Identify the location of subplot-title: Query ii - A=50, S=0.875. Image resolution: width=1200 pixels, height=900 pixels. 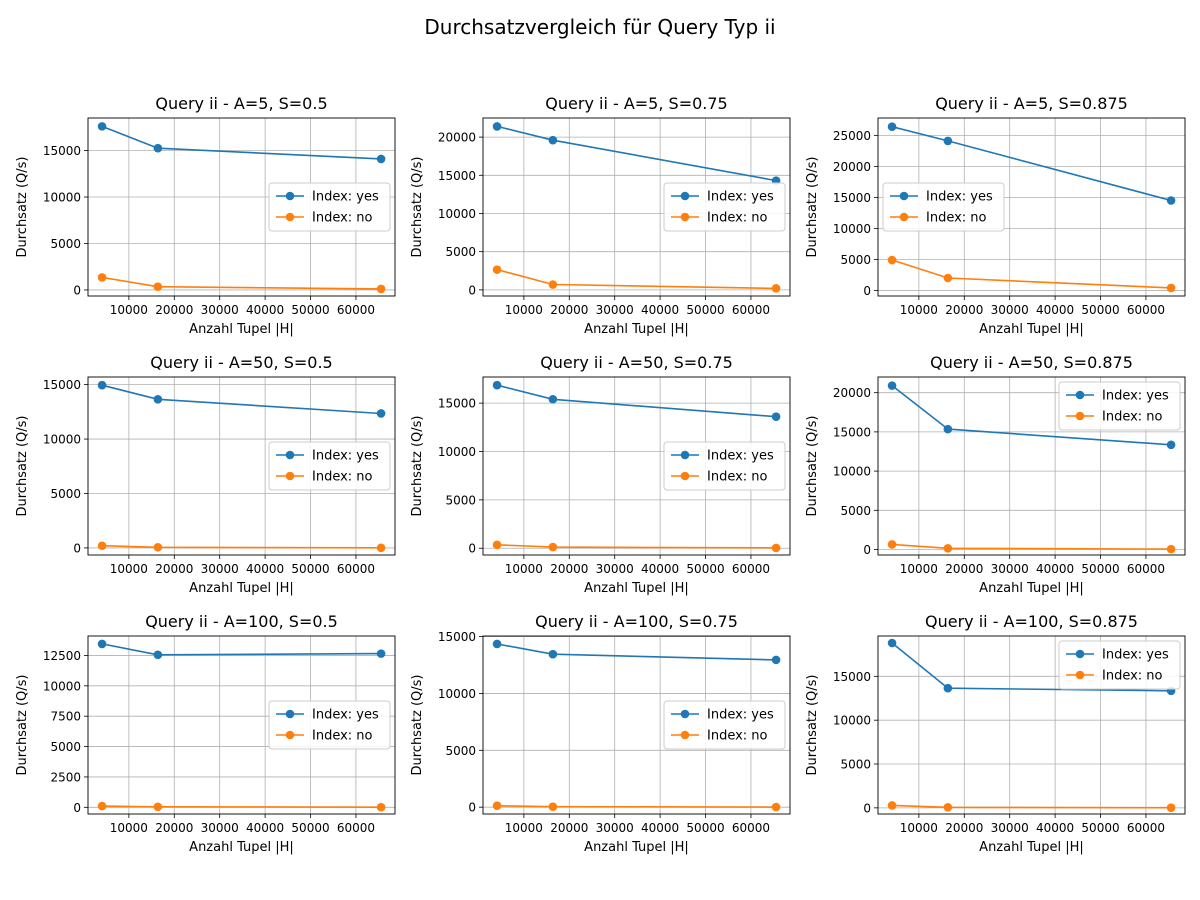
(1031, 362).